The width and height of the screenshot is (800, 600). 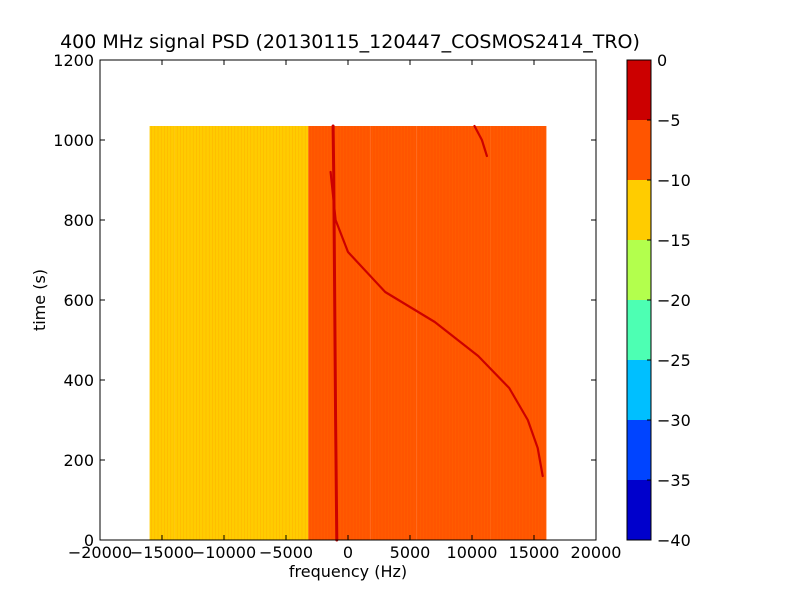 I want to click on colorbar: 0 −5 −10 −15 −20 −25 −30 −35 −40, so click(x=658, y=300).